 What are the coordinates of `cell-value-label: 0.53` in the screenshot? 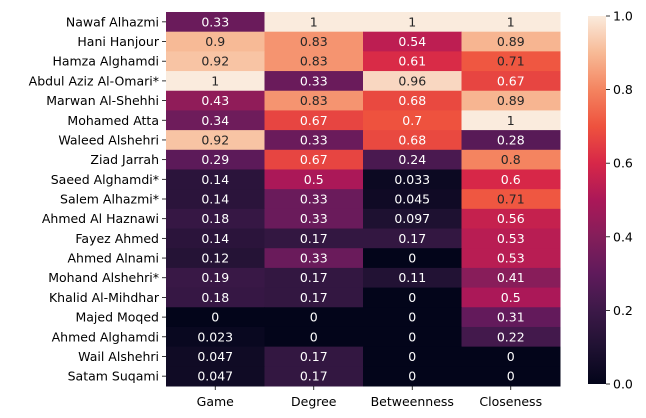 It's located at (511, 258).